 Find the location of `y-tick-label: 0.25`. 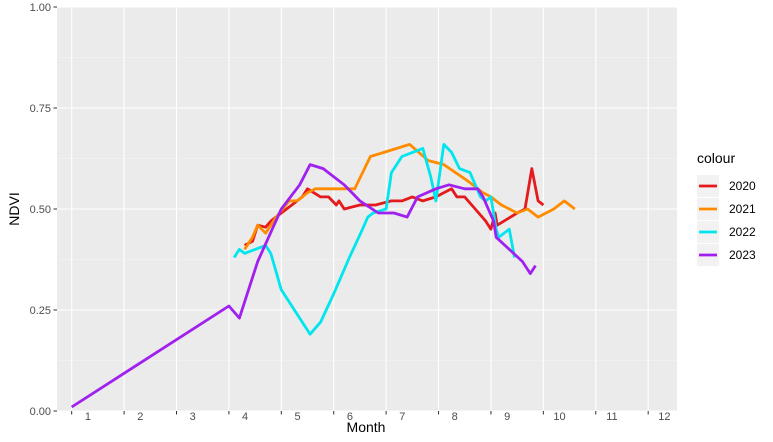

y-tick-label: 0.25 is located at coordinates (40, 311).